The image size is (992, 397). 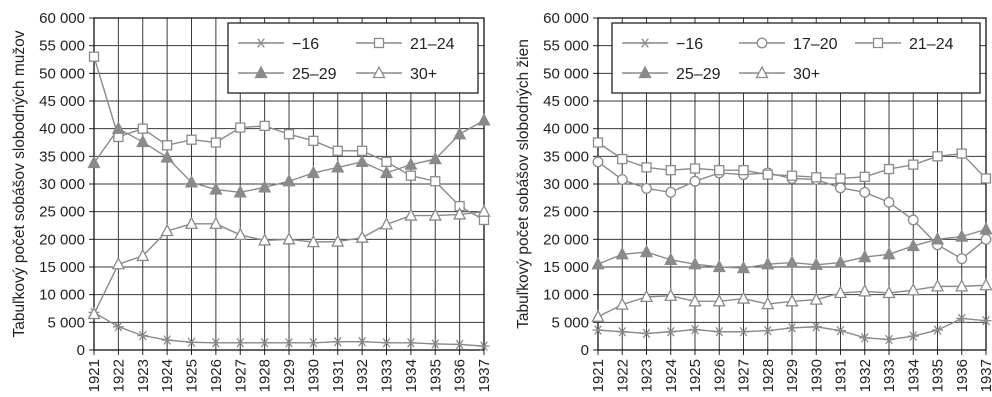 I want to click on y-tick-label: 60 000, so click(x=62, y=18).